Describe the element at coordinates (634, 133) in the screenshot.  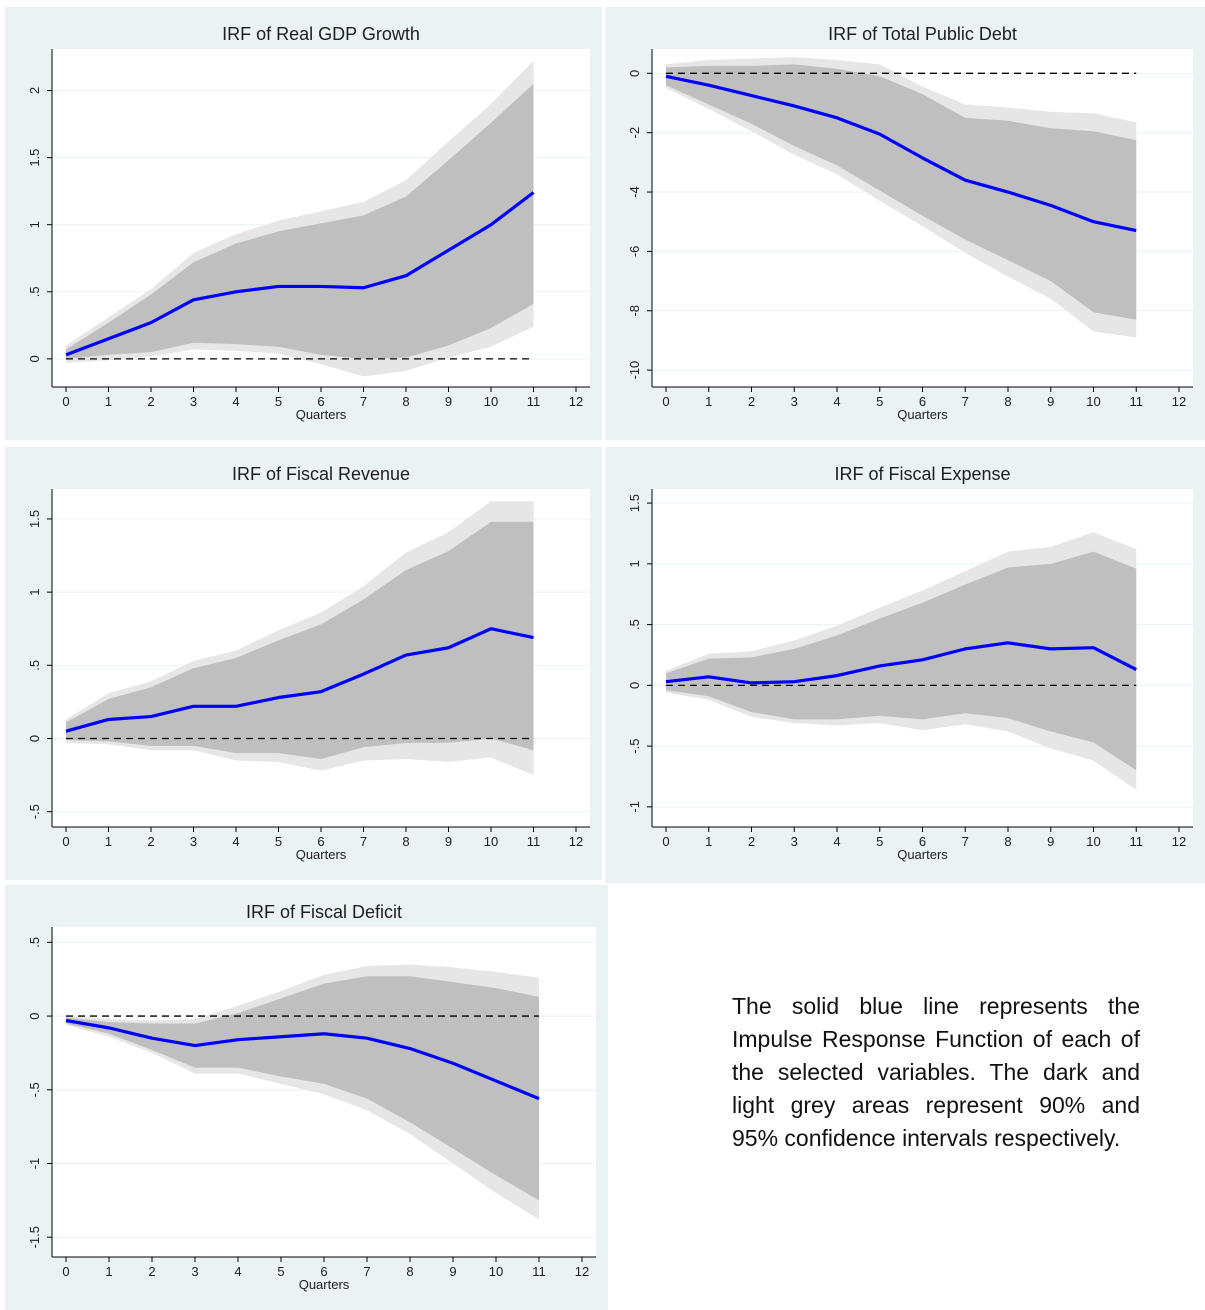
I see `y-tick-label: -2` at that location.